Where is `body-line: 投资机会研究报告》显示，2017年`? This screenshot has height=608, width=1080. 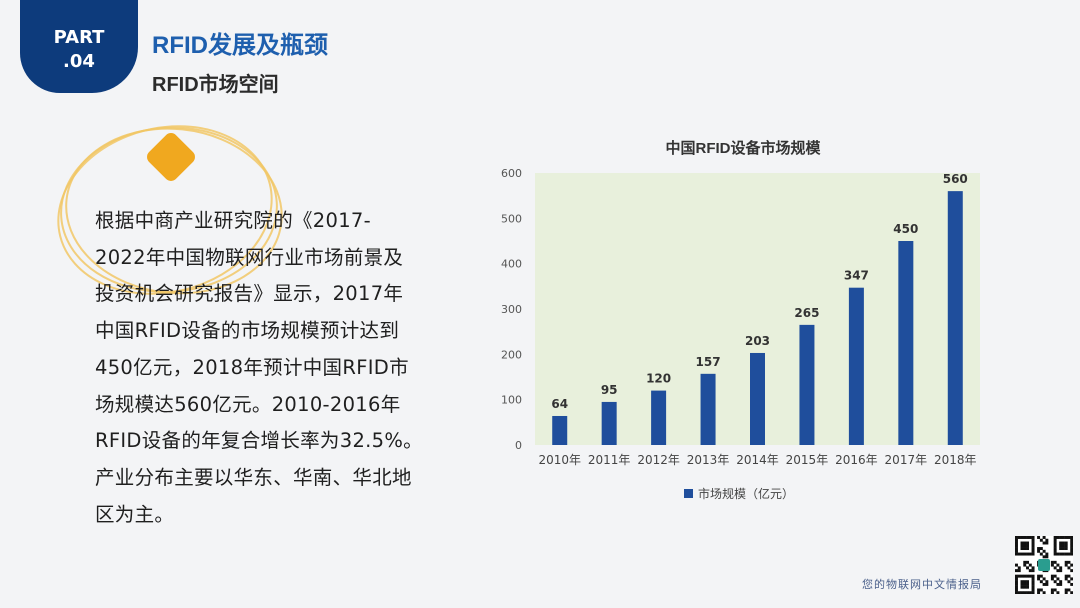
body-line: 投资机会研究报告》显示，2017年 is located at coordinates (249, 294).